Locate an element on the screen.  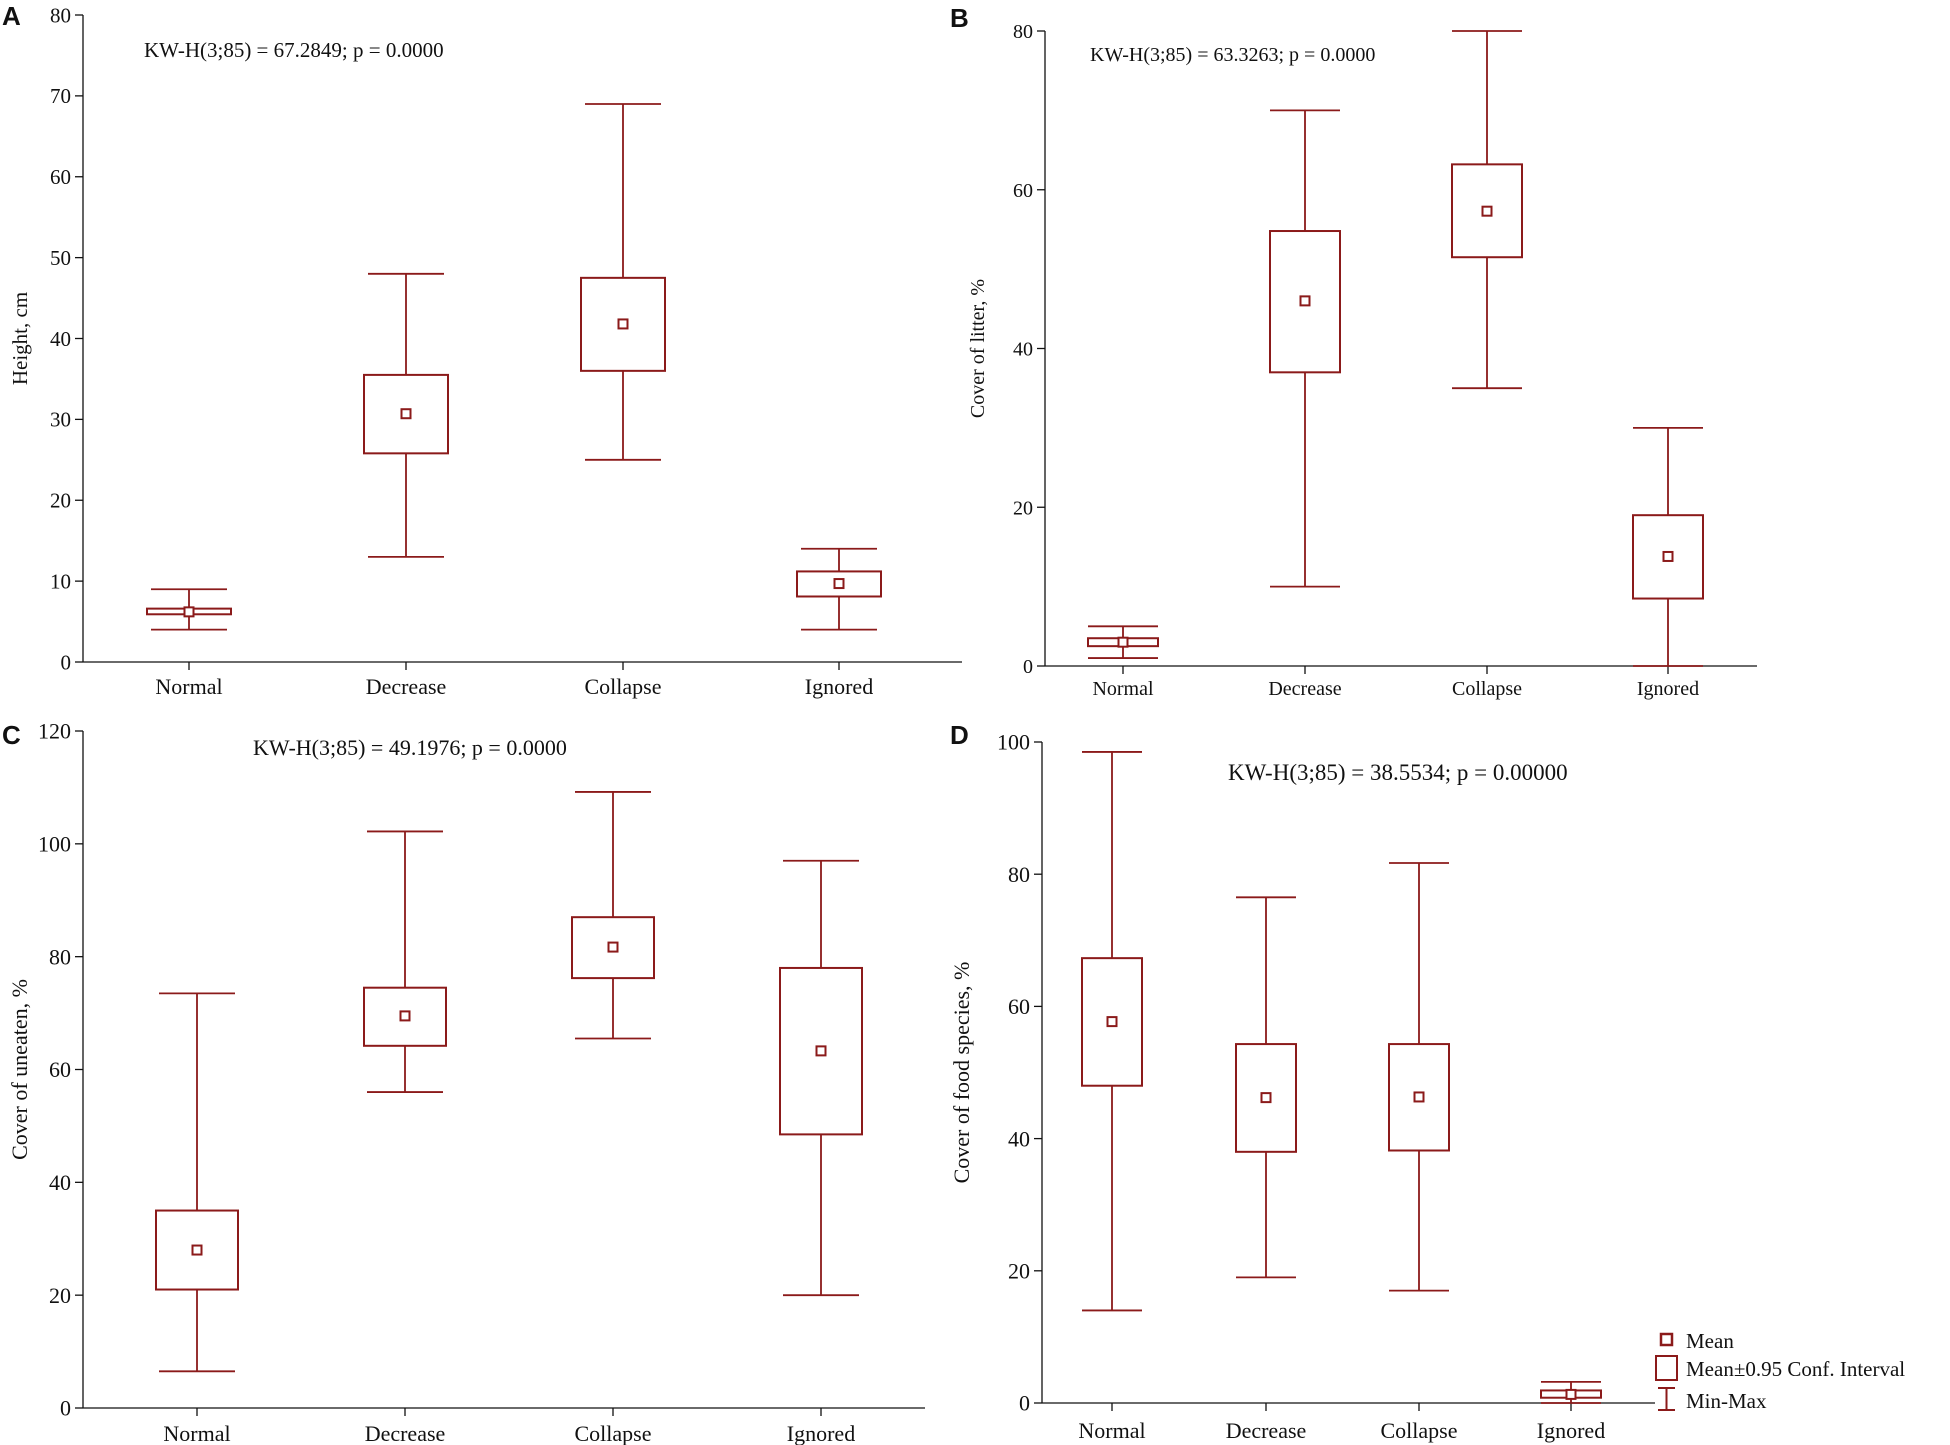
panel-letter: A is located at coordinates (11, 16).